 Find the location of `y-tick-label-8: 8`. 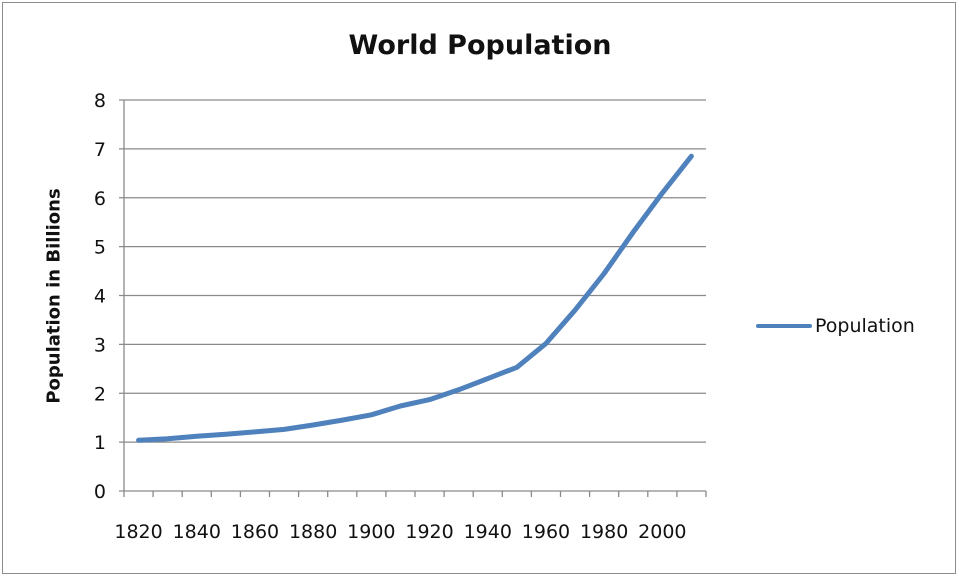

y-tick-label-8: 8 is located at coordinates (100, 101).